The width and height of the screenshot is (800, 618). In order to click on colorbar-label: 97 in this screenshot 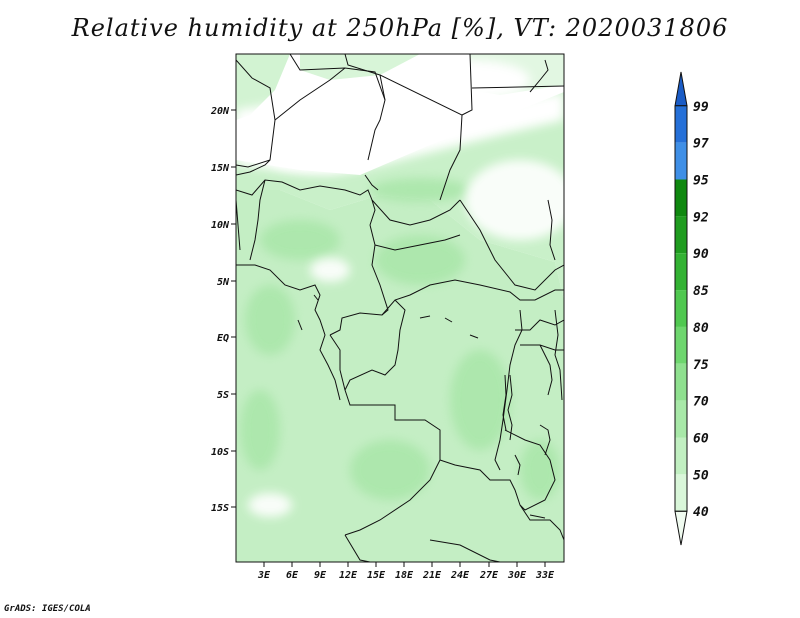, I will do `click(701, 144)`.